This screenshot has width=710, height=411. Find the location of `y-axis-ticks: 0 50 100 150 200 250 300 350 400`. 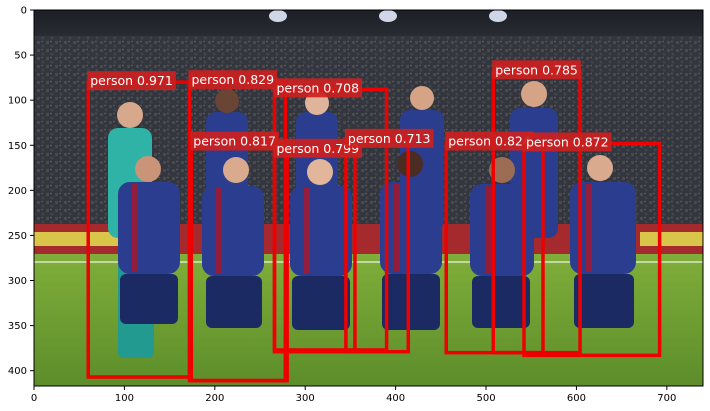

y-axis-ticks: 0 50 100 150 200 250 300 350 400 is located at coordinates (21, 191).